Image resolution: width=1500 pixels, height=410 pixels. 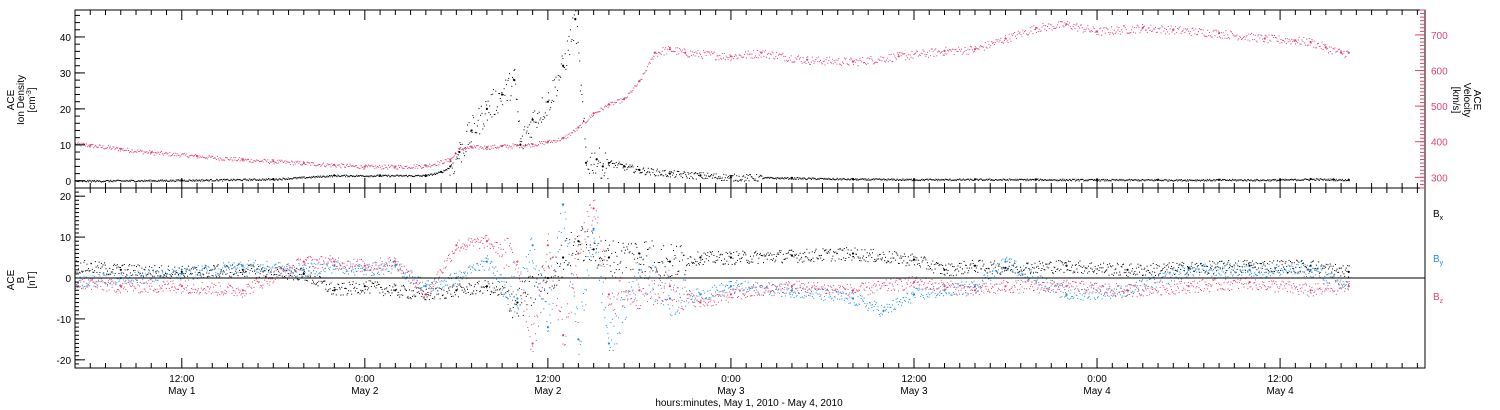 What do you see at coordinates (486, 147) in the screenshot?
I see `velocity-point` at bounding box center [486, 147].